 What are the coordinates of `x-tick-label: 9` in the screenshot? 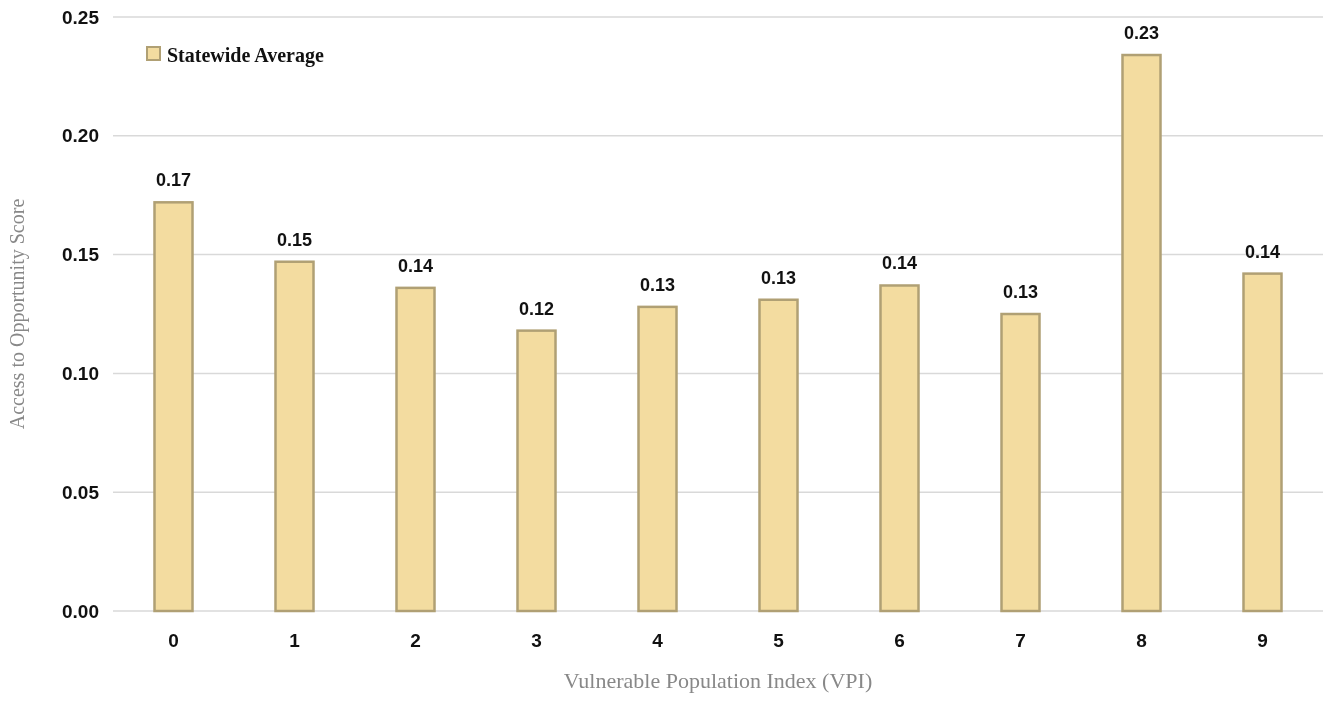 It's located at (1262, 640).